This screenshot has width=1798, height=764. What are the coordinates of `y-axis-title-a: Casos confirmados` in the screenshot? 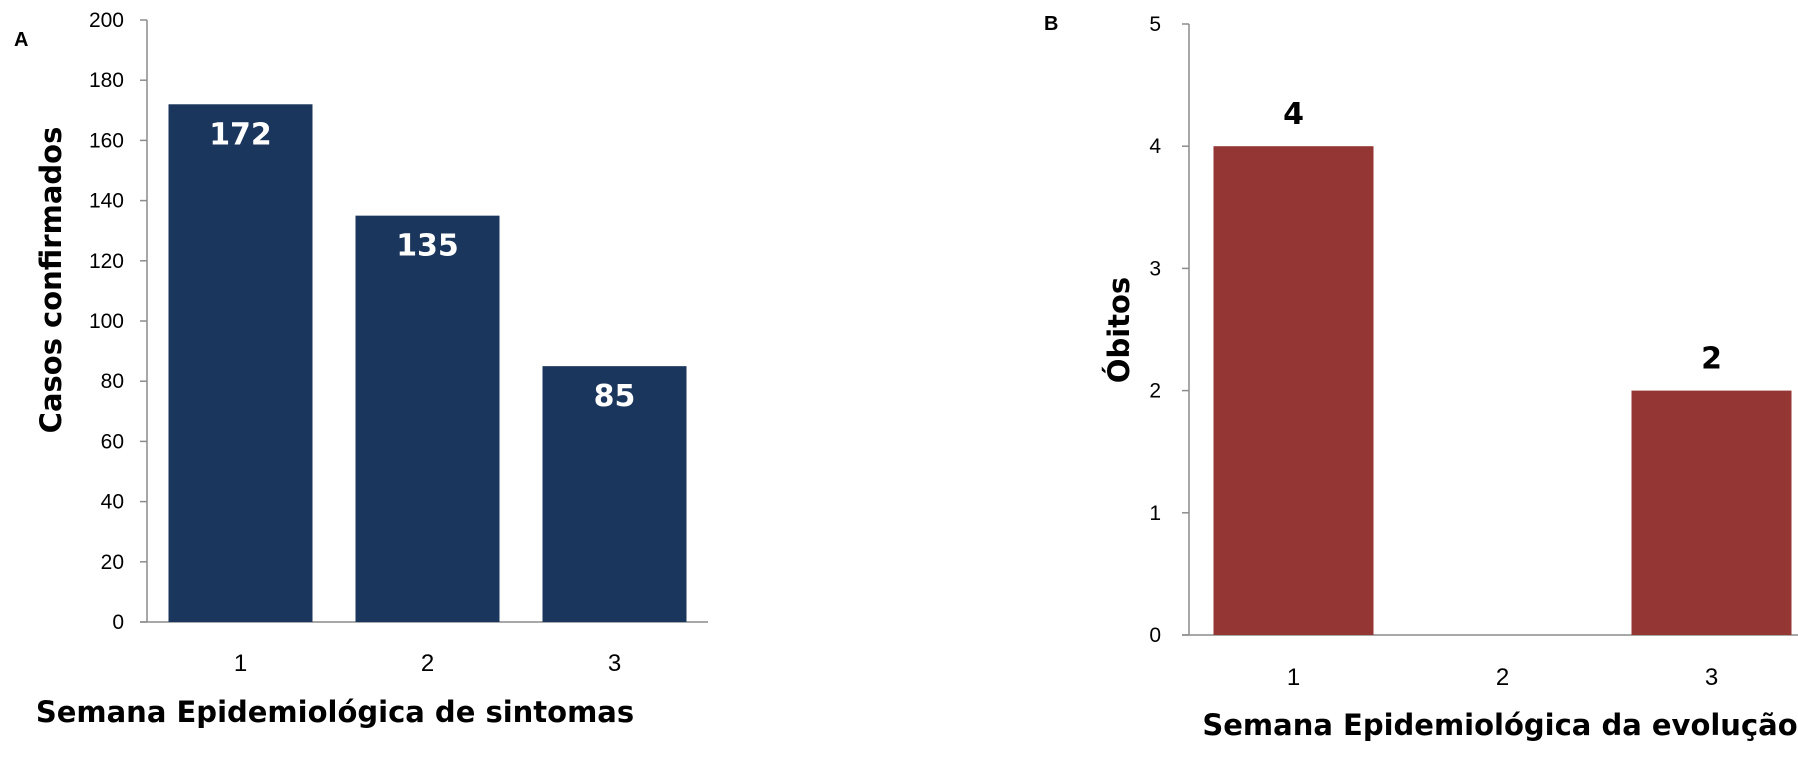 It's located at (51, 280).